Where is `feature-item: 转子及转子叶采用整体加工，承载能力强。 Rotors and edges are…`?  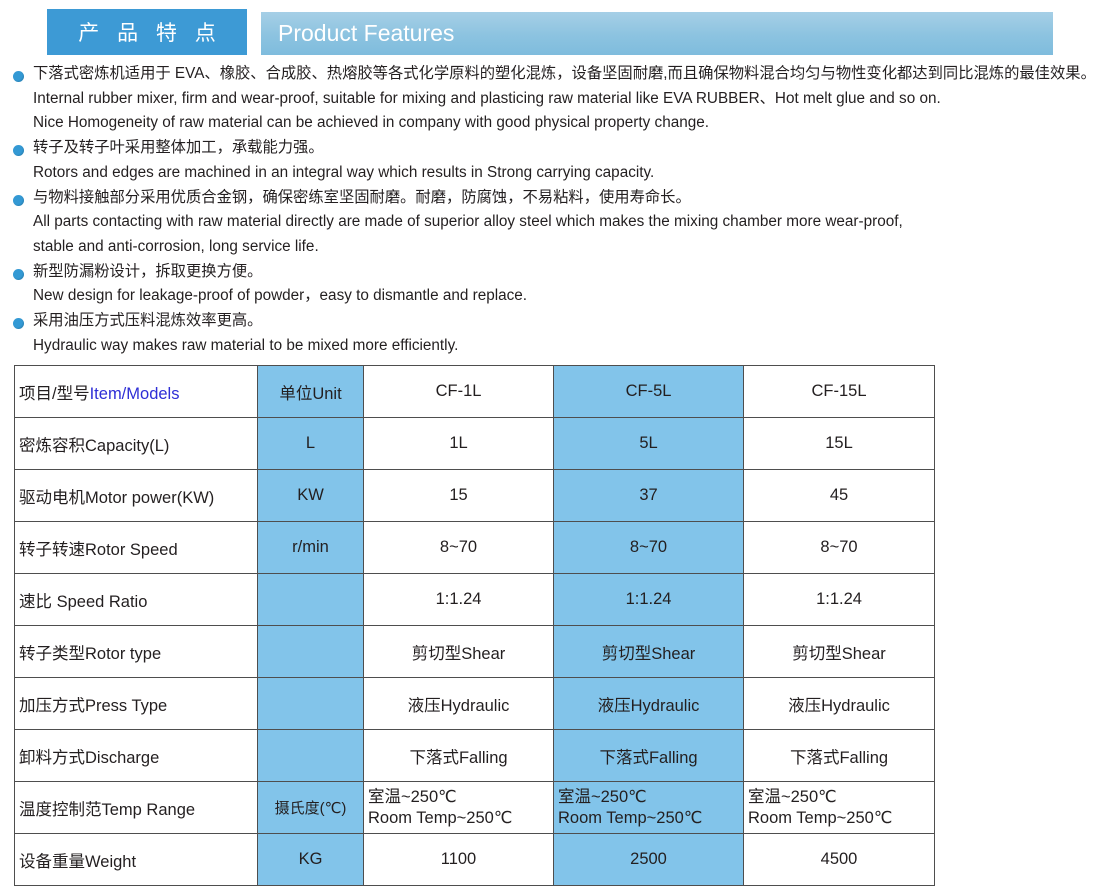 feature-item: 转子及转子叶采用整体加工，承载能力强。 Rotors and edges are… is located at coordinates (559, 160).